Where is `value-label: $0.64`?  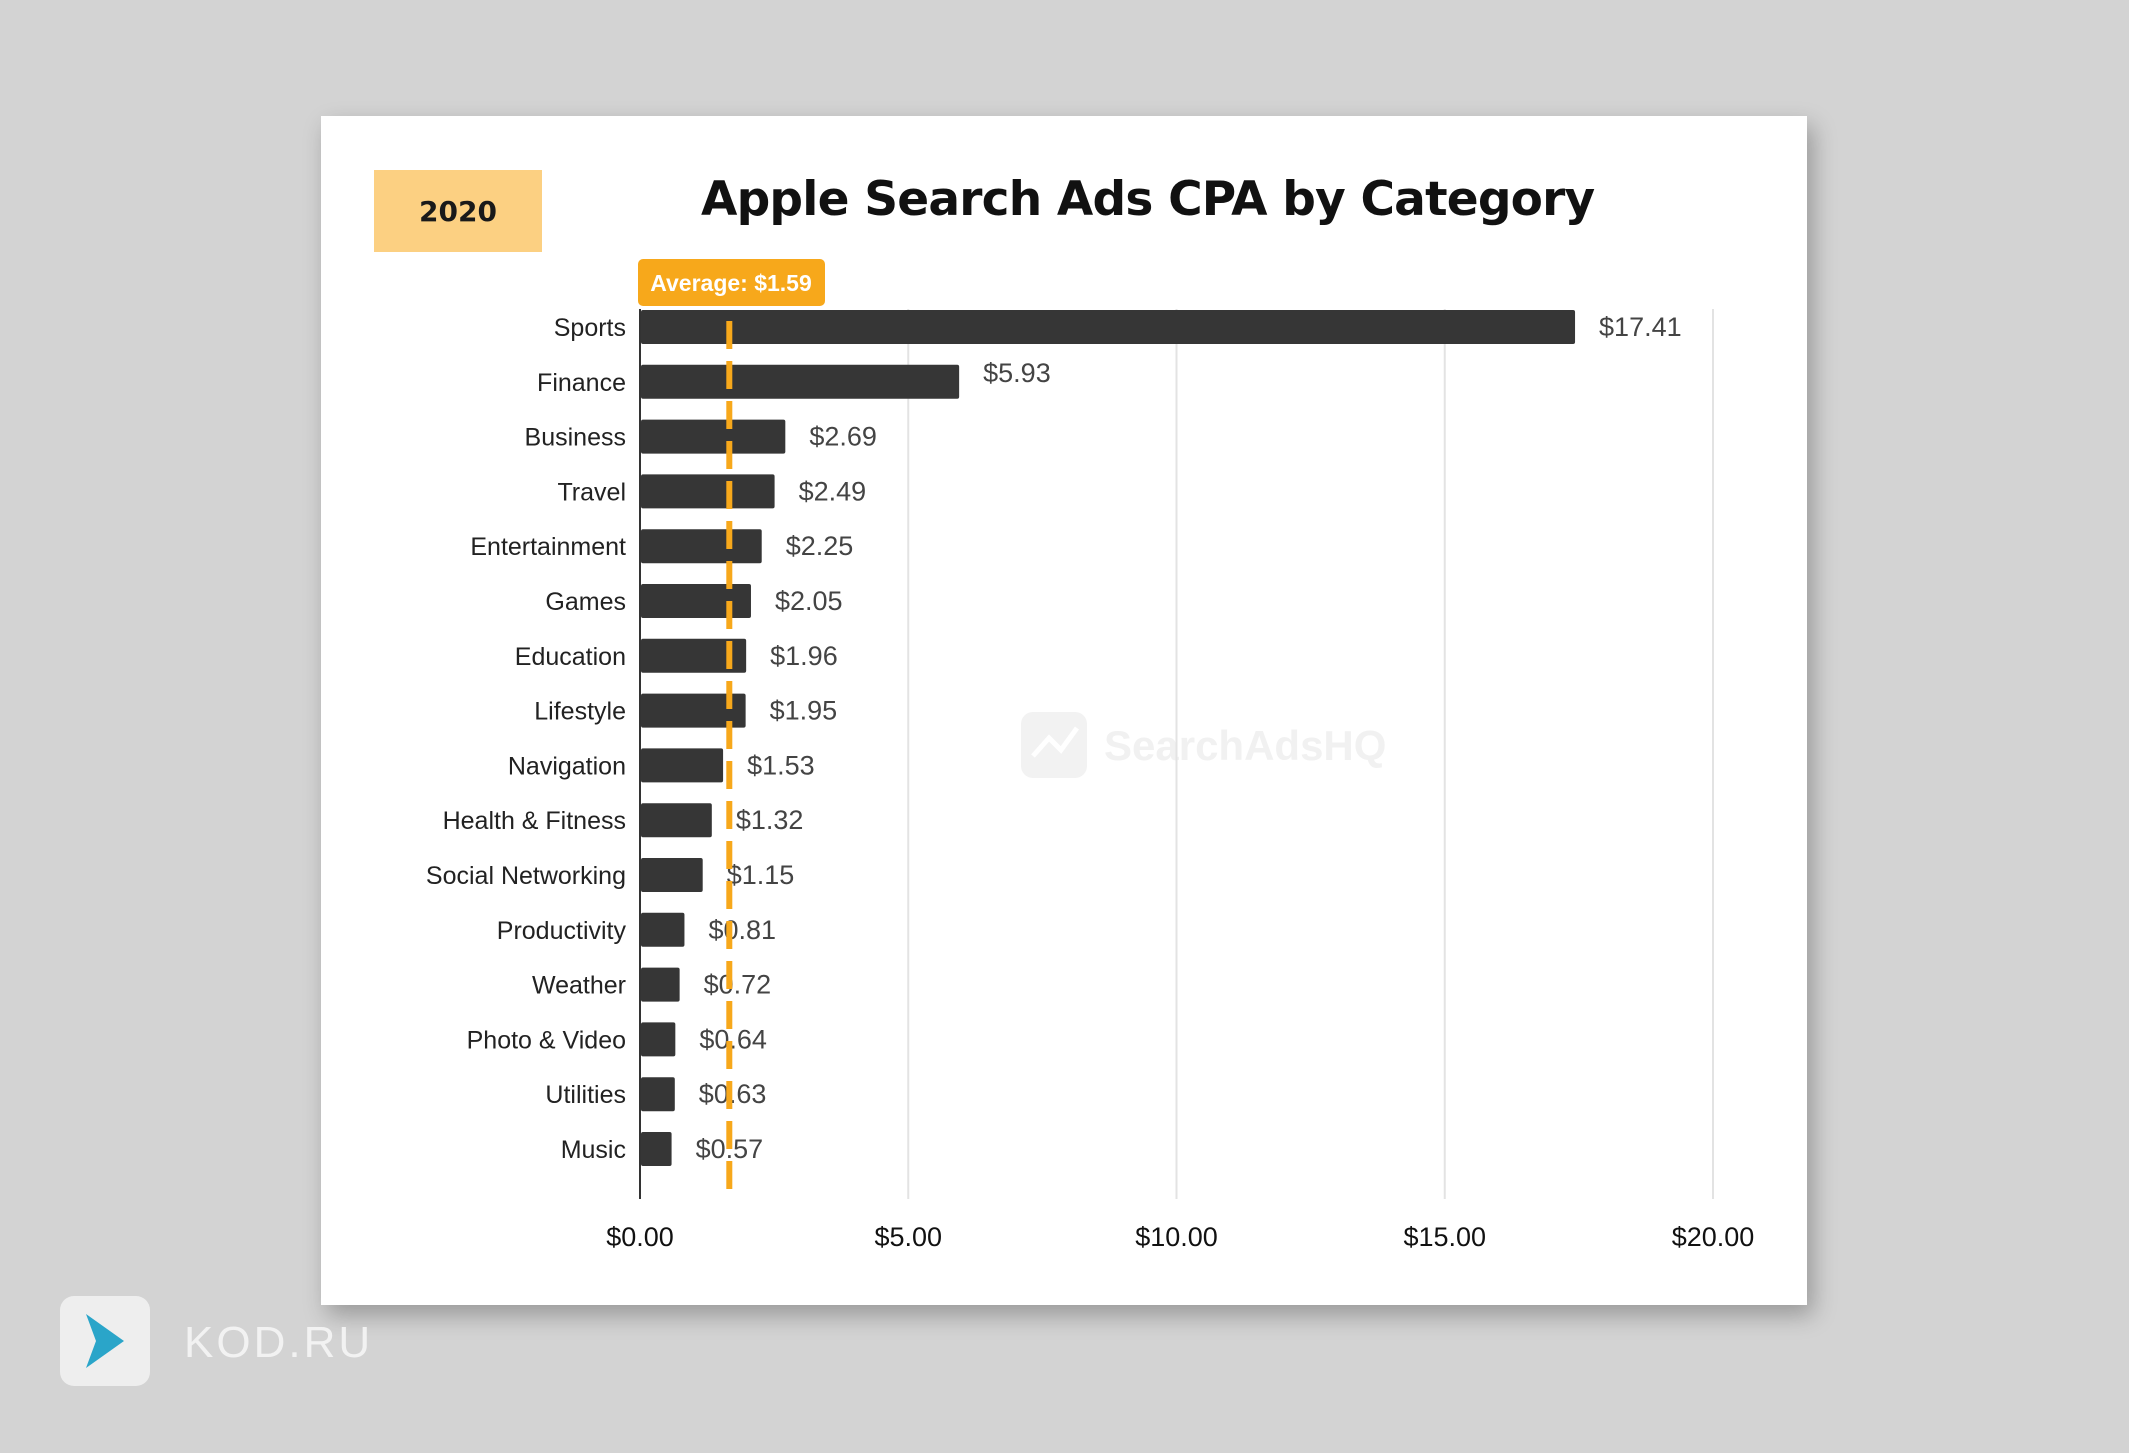
value-label: $0.64 is located at coordinates (733, 1039).